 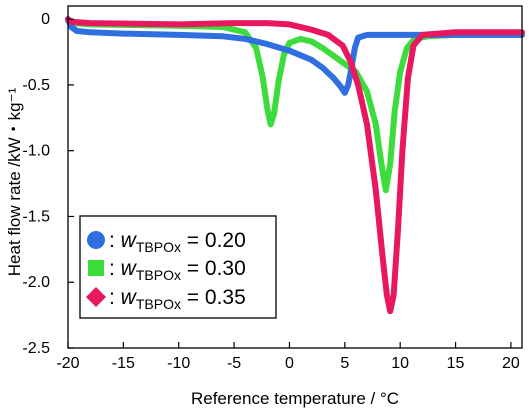 I want to click on legend-entry-label: : wTBPOx = 0.20, so click(x=177, y=242).